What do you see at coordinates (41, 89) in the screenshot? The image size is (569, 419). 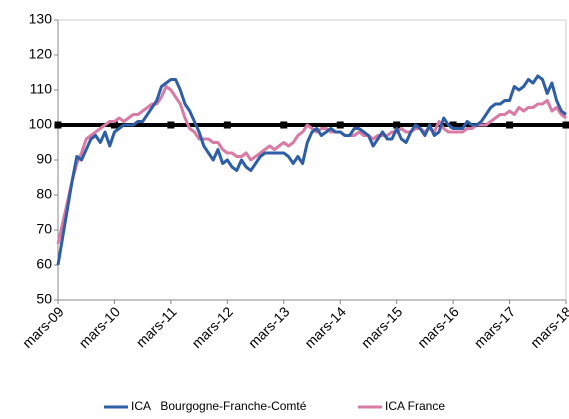 I see `y-tick-label: 110` at bounding box center [41, 89].